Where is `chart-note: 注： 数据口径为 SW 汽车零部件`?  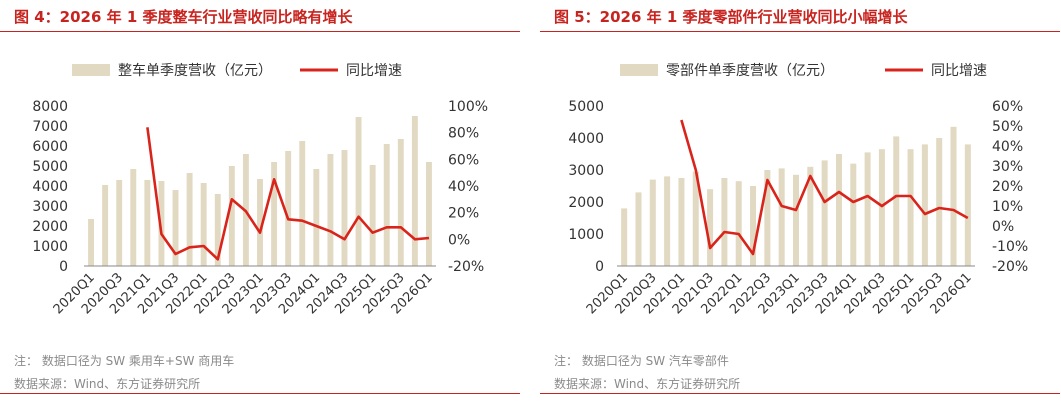
chart-note: 注： 数据口径为 SW 汽车零部件 is located at coordinates (641, 361).